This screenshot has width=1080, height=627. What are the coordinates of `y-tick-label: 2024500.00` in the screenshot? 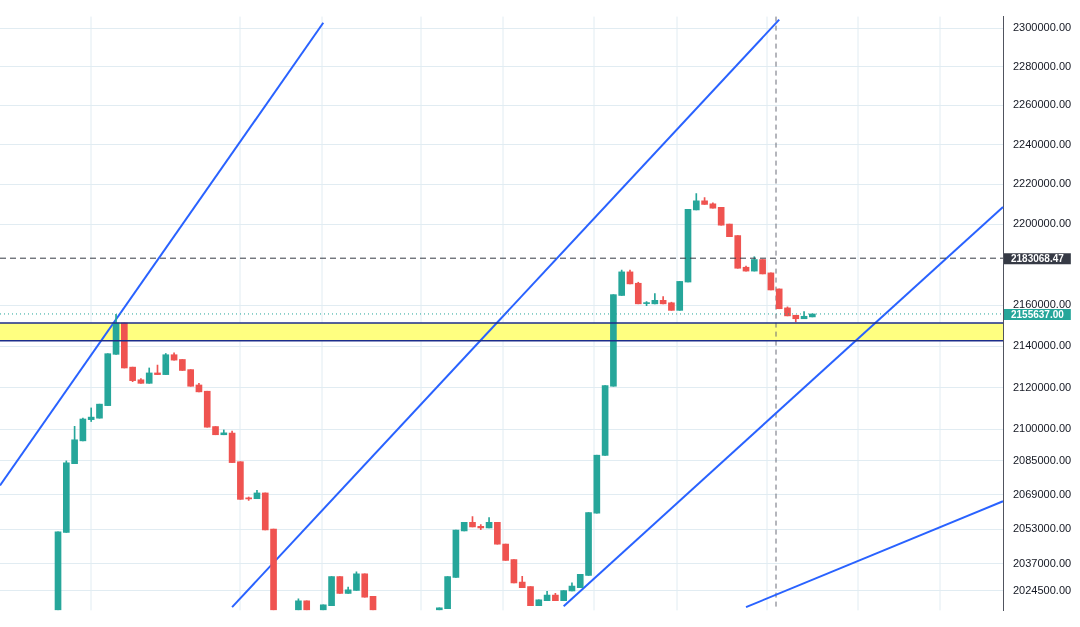 It's located at (1042, 589).